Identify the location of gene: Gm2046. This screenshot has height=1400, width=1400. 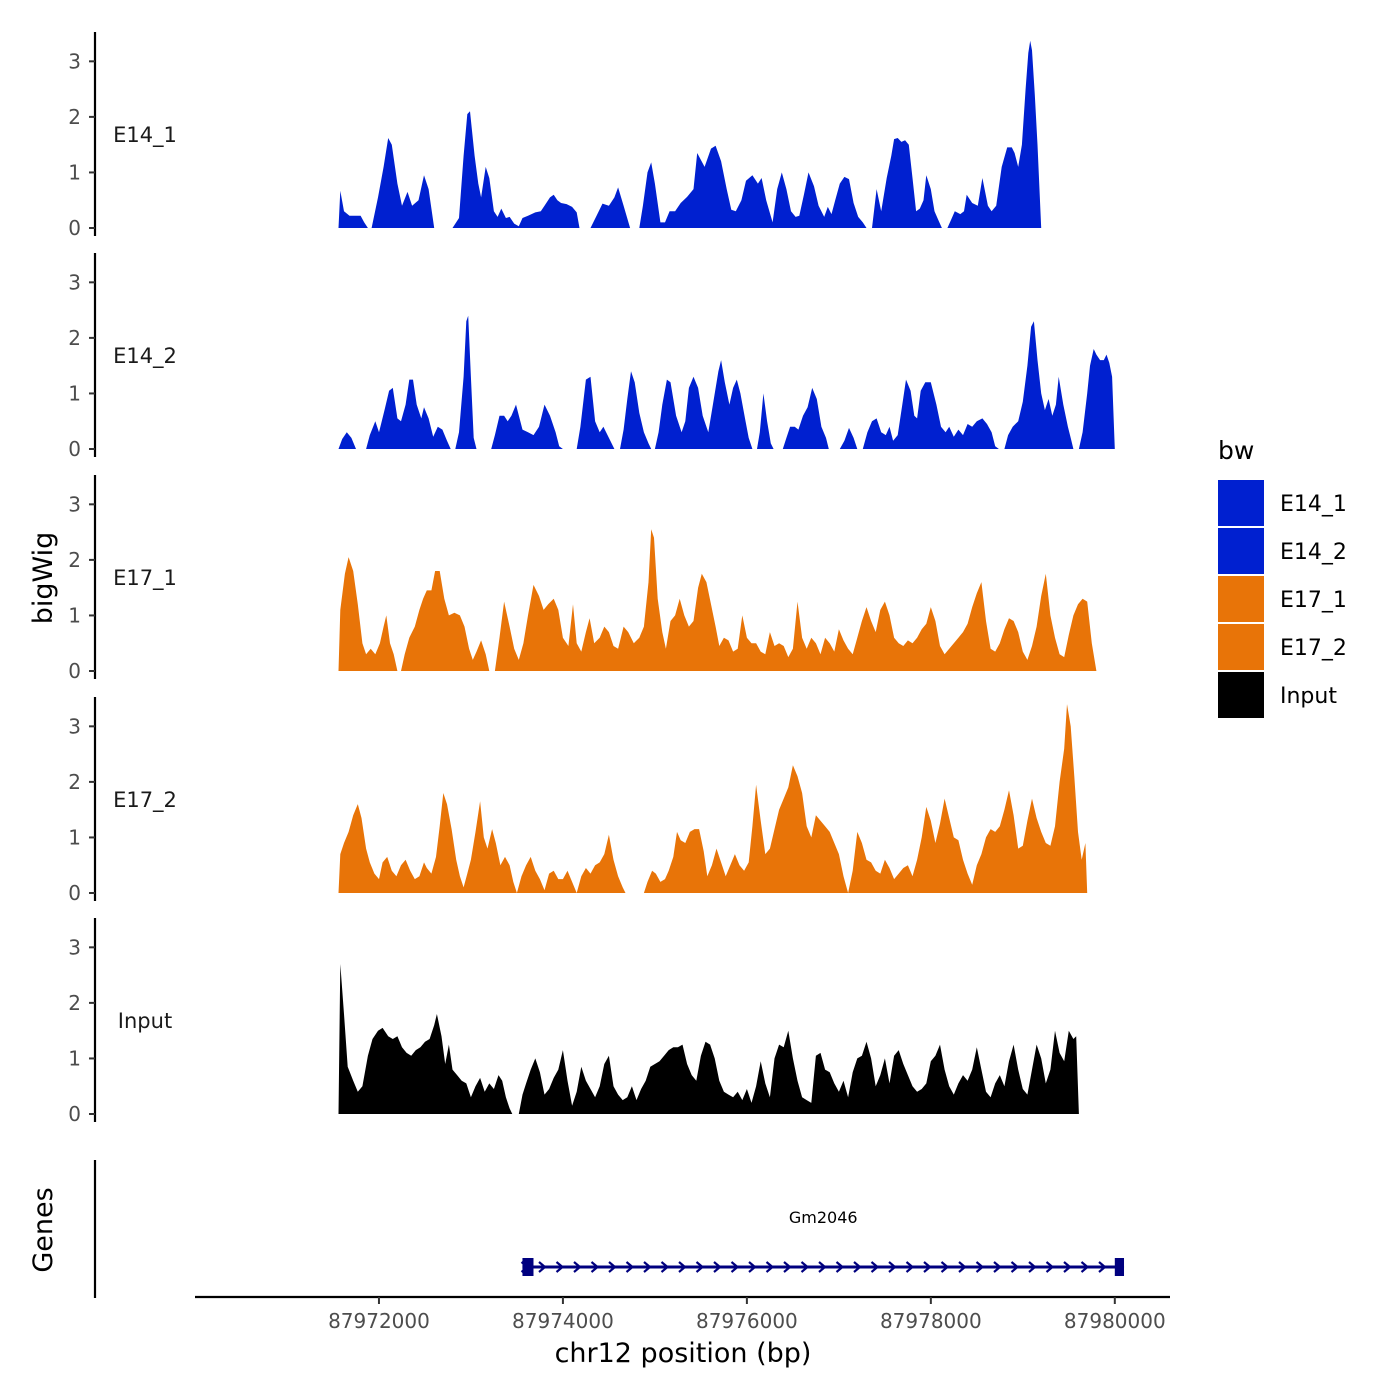
(822, 1242).